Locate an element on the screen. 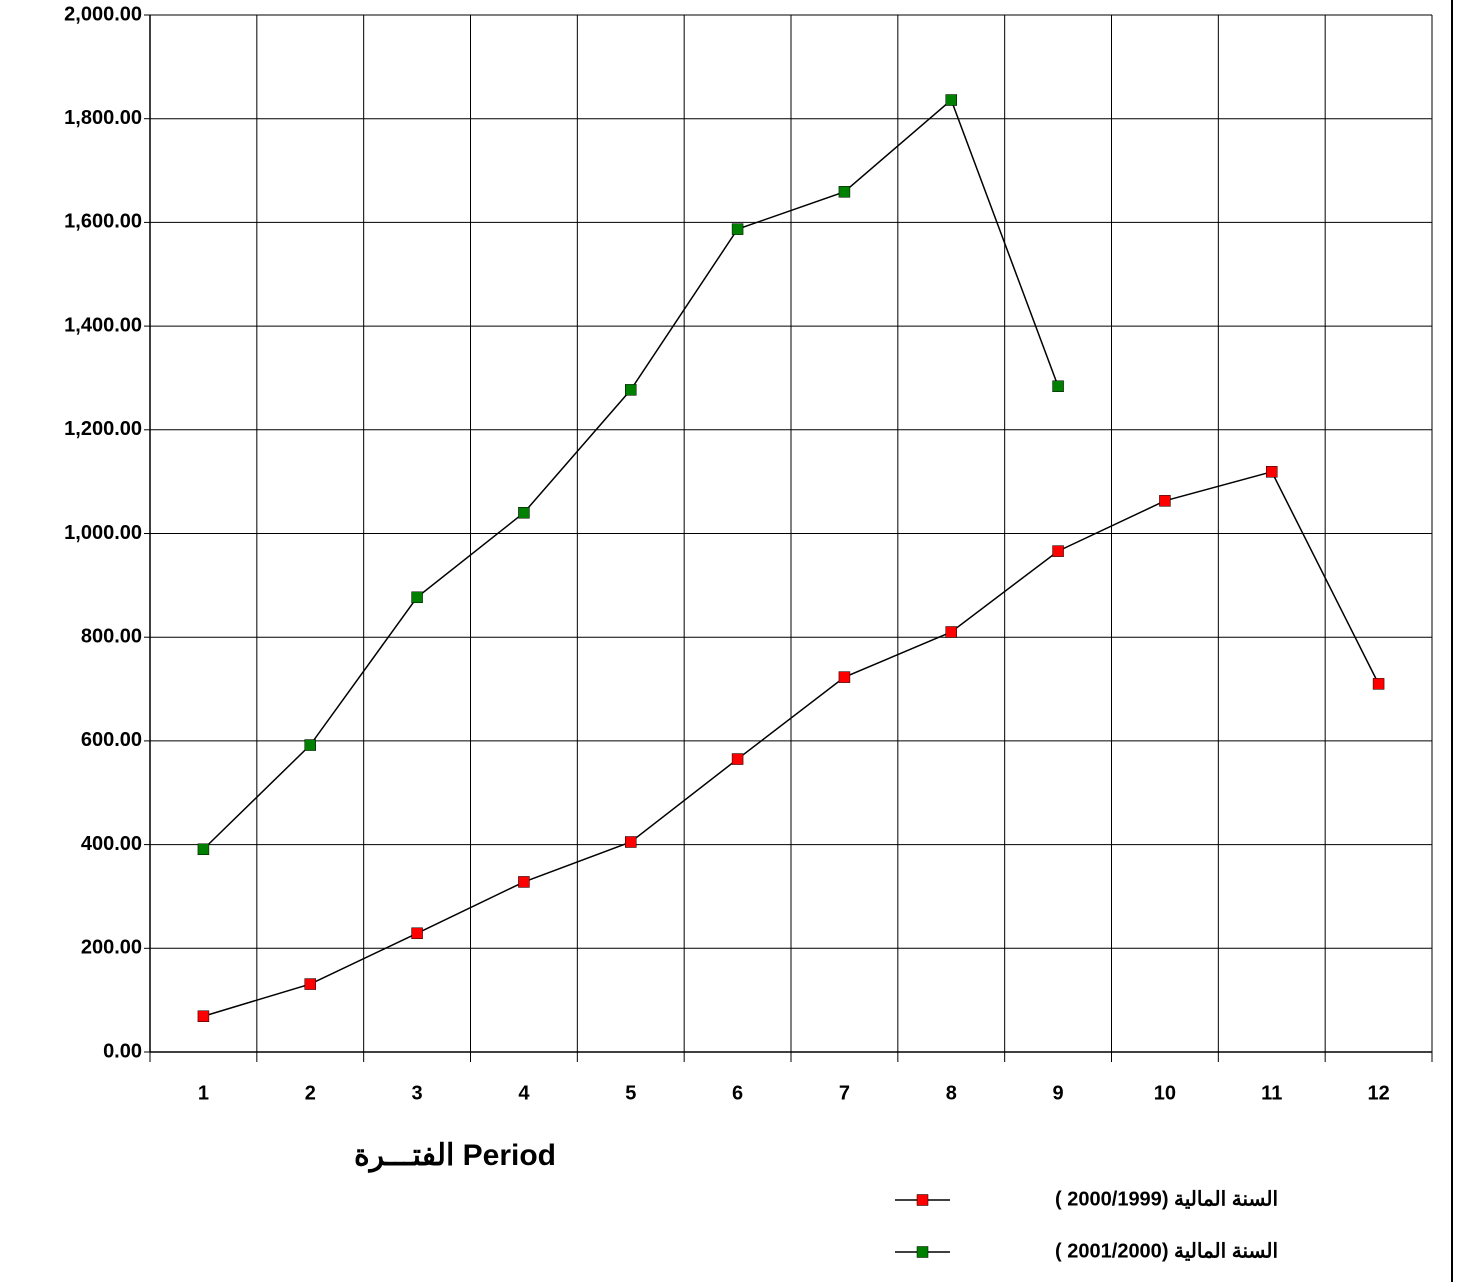 This screenshot has height=1282, width=1458. x-tick-label: 7 is located at coordinates (844, 1093).